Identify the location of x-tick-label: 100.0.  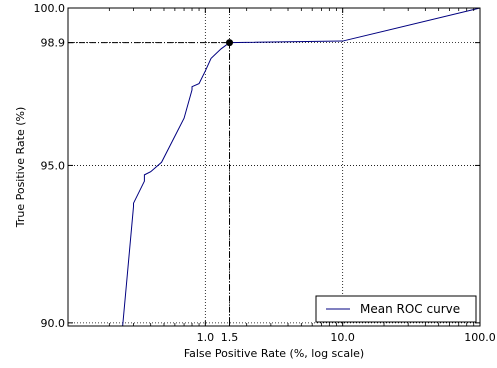
(480, 337).